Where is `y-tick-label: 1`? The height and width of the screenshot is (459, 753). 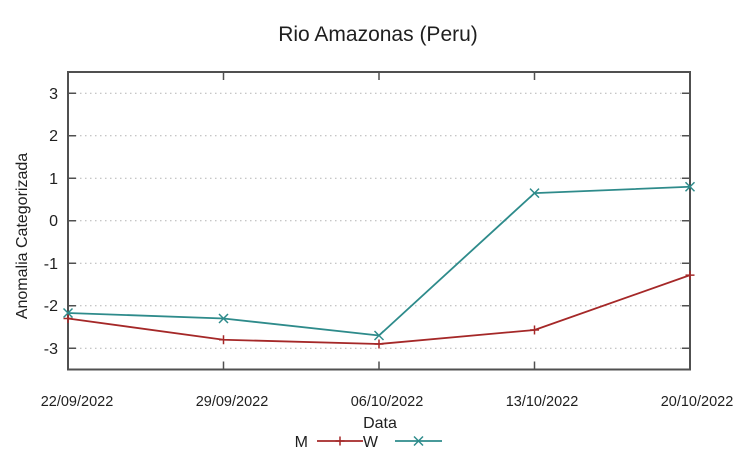
y-tick-label: 1 is located at coordinates (53, 179).